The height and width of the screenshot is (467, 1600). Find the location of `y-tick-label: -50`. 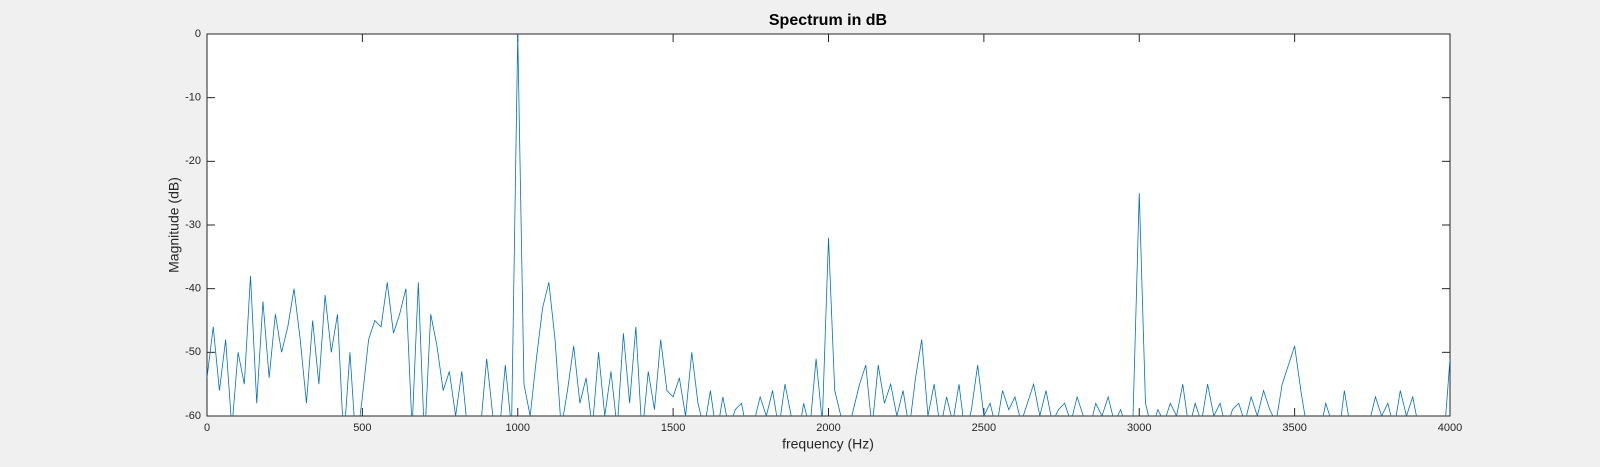

y-tick-label: -50 is located at coordinates (193, 352).